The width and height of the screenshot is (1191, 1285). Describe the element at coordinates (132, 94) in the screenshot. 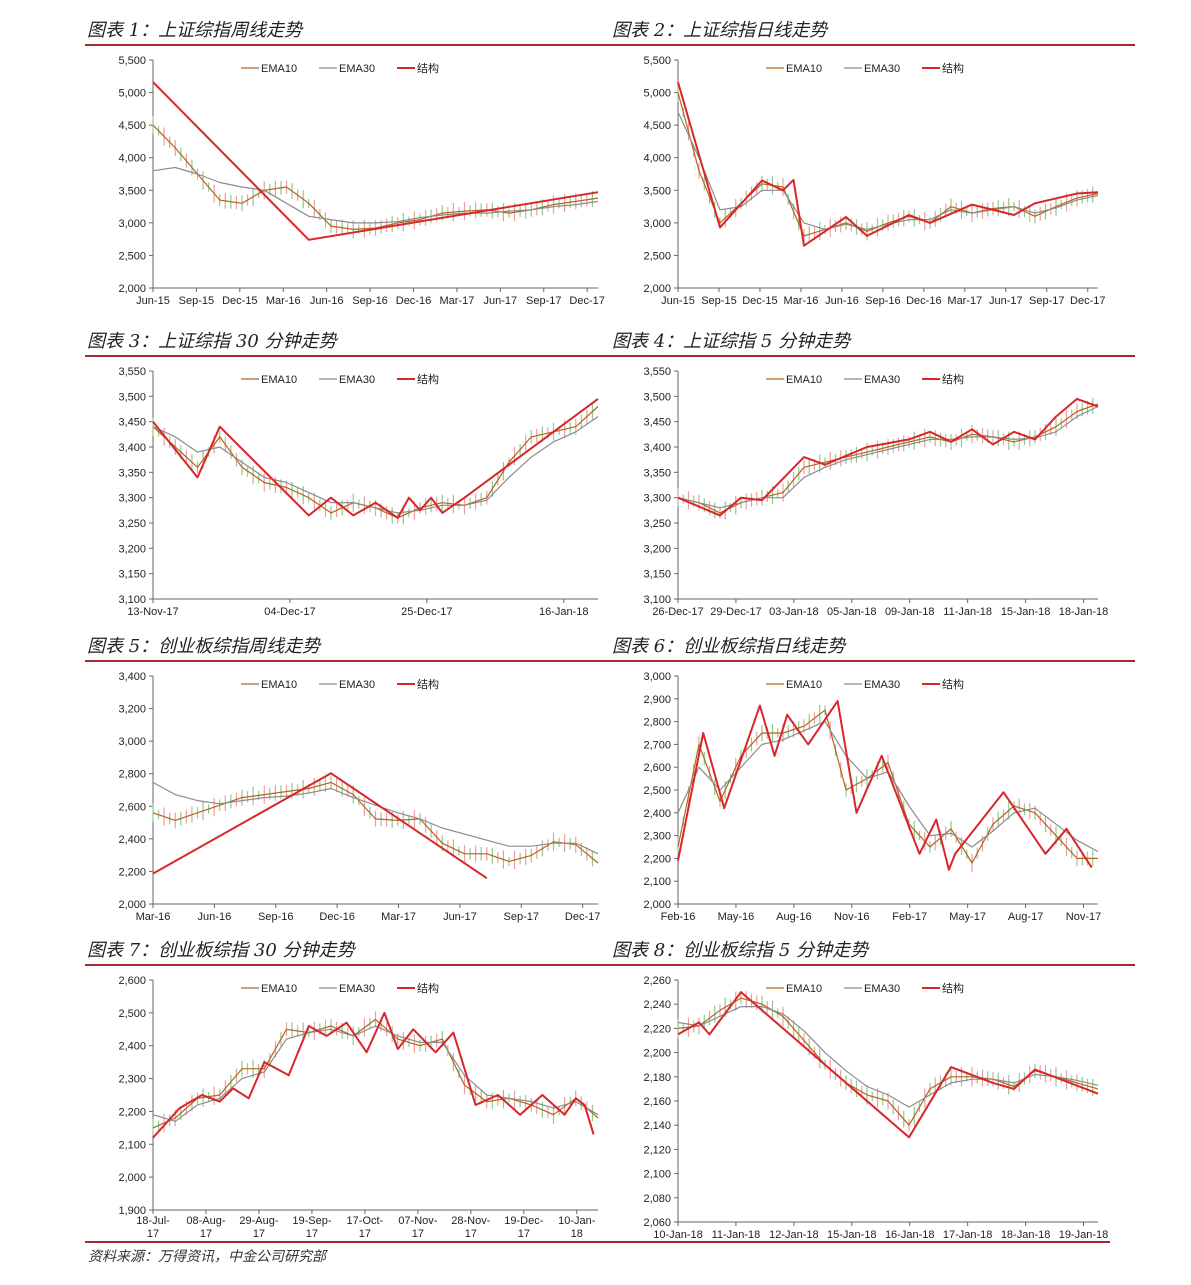

I see `y-tick-label: 5,000` at that location.